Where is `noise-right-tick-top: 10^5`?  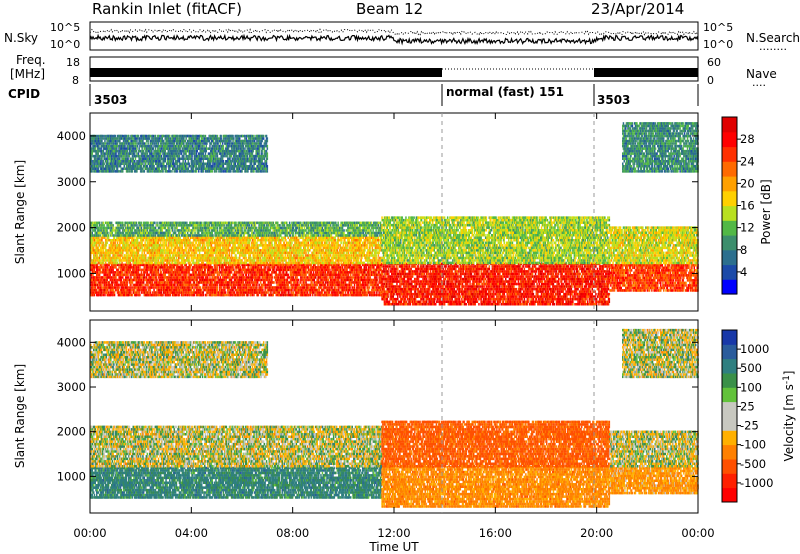
noise-right-tick-top: 10^5 is located at coordinates (718, 27).